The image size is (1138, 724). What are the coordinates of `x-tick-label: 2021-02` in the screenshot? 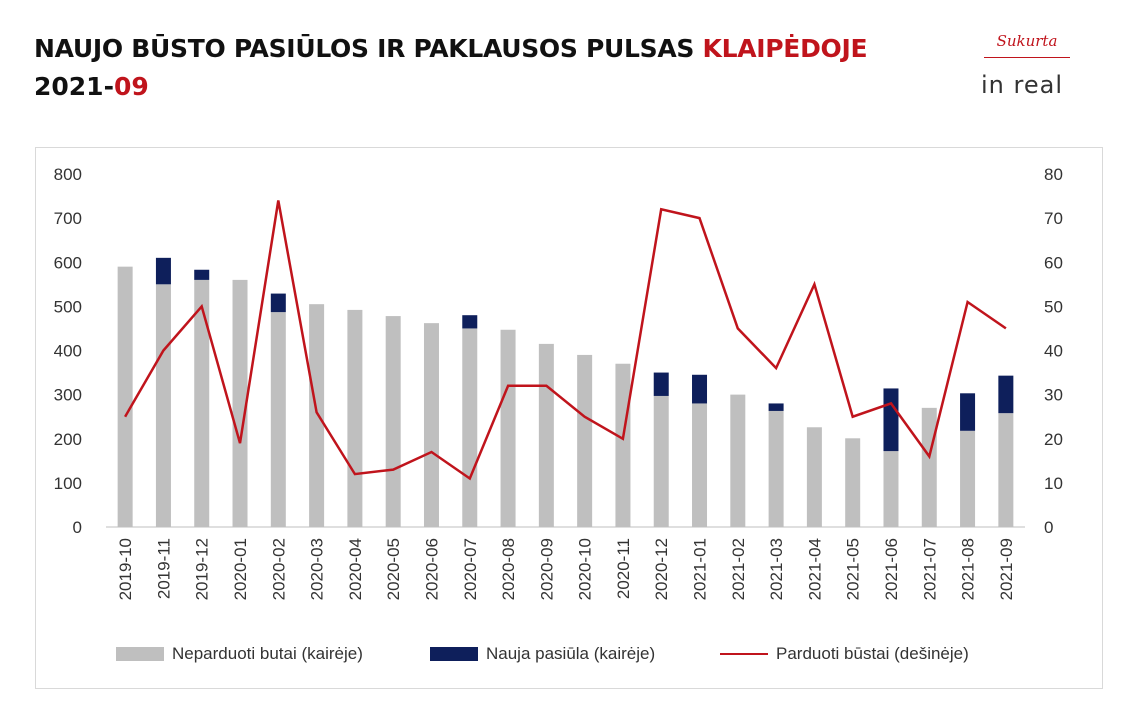 It's located at (738, 569).